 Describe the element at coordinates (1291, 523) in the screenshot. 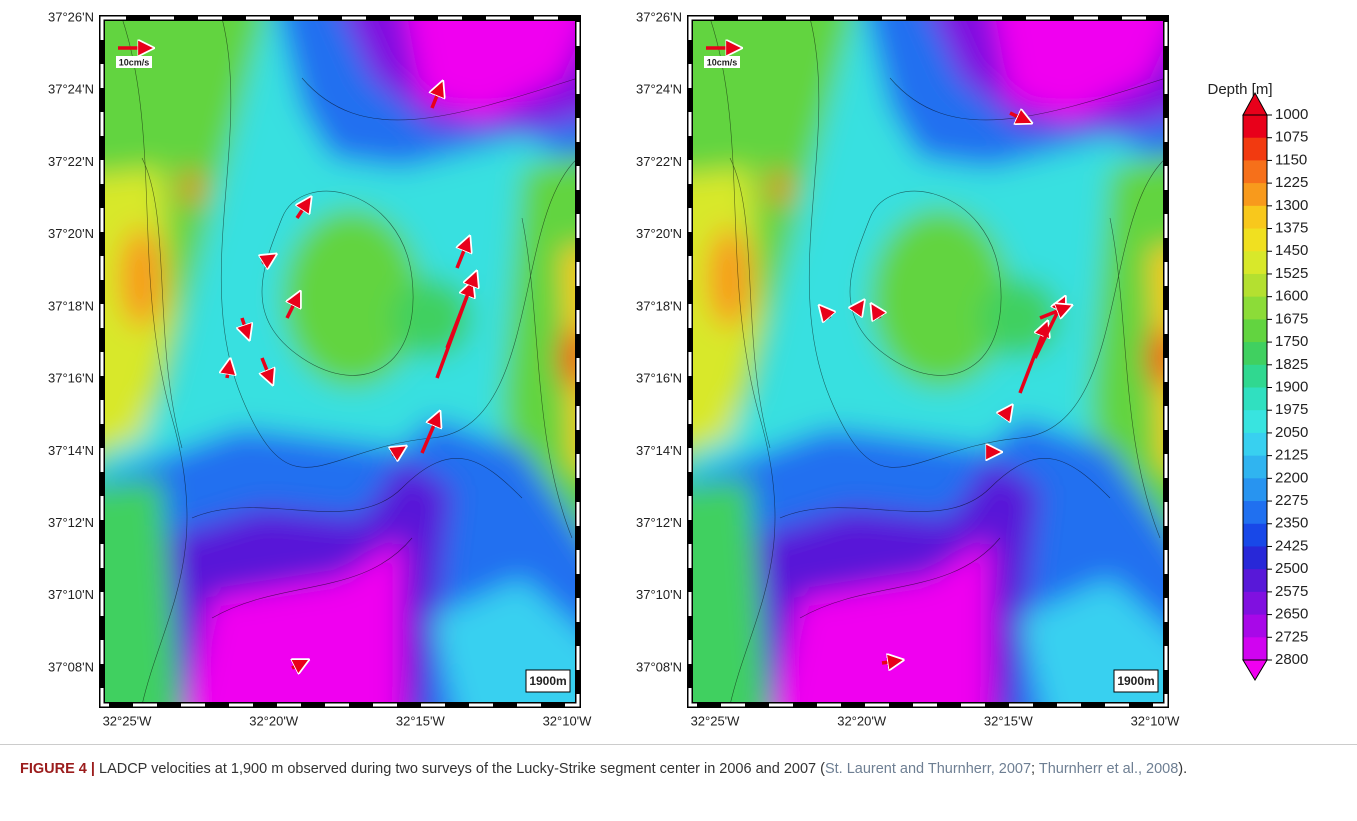

I see `colorbar-tick-label: 2350` at that location.